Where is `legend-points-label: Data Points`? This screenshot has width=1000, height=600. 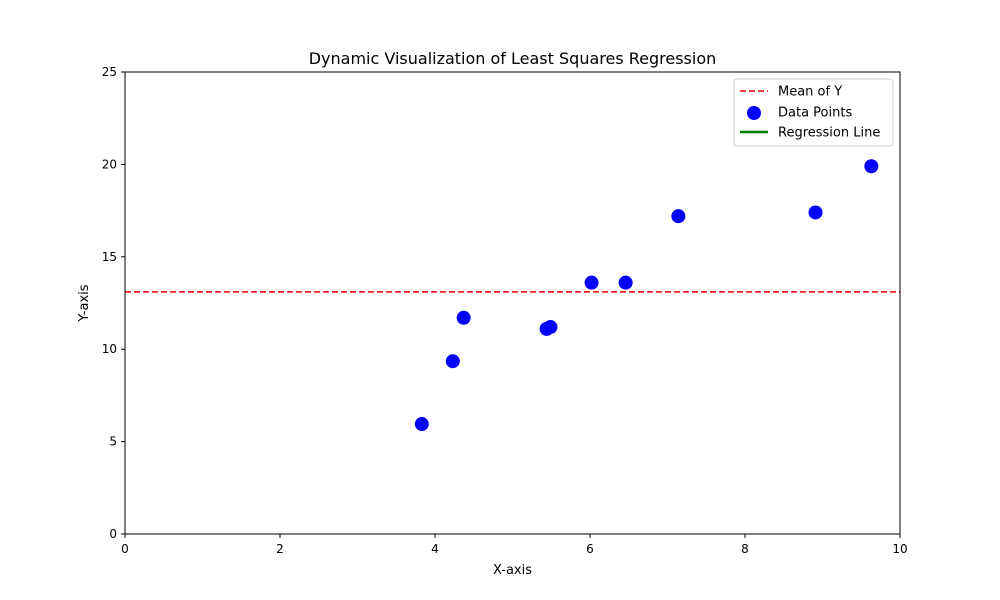 legend-points-label: Data Points is located at coordinates (815, 113).